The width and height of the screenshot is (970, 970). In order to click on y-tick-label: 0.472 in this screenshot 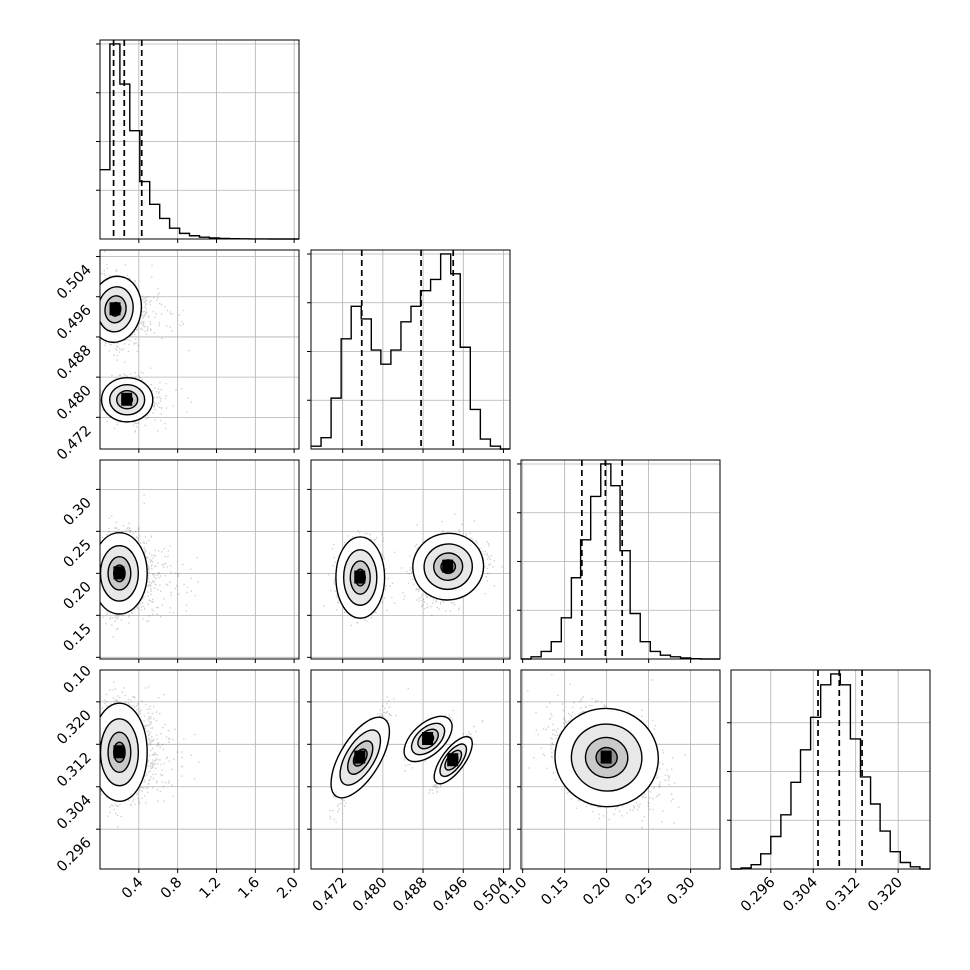, I will do `click(74, 443)`.